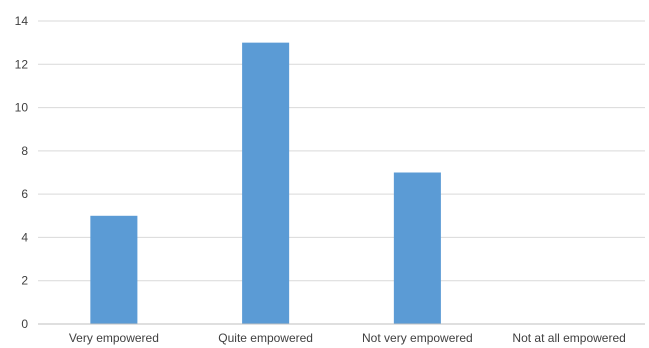 Image resolution: width=649 pixels, height=348 pixels. I want to click on bar-quite-empowered, so click(266, 183).